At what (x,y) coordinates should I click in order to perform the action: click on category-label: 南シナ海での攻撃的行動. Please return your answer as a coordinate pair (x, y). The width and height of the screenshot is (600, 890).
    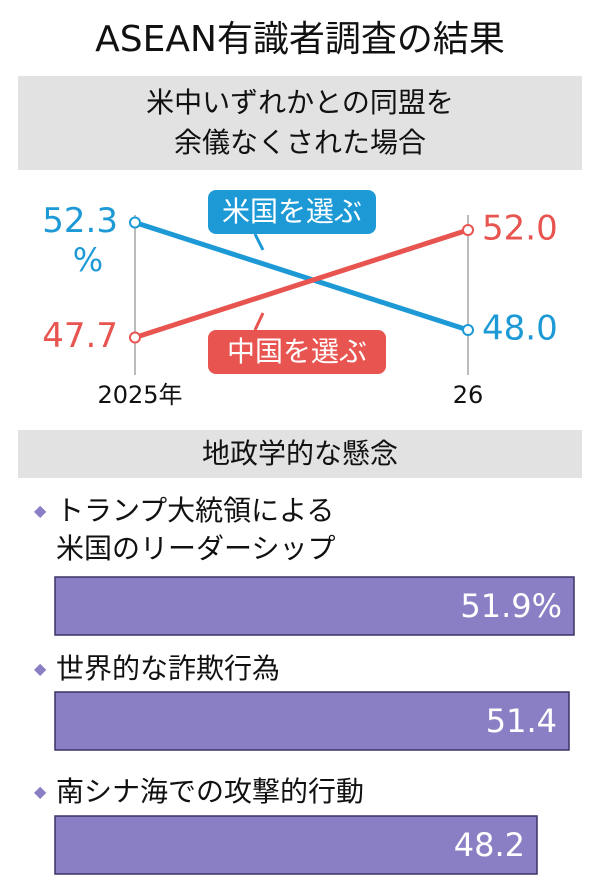
    Looking at the image, I should click on (199, 792).